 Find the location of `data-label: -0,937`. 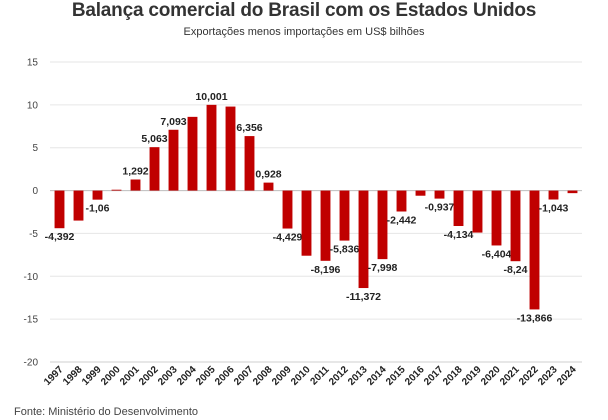

data-label: -0,937 is located at coordinates (440, 208).